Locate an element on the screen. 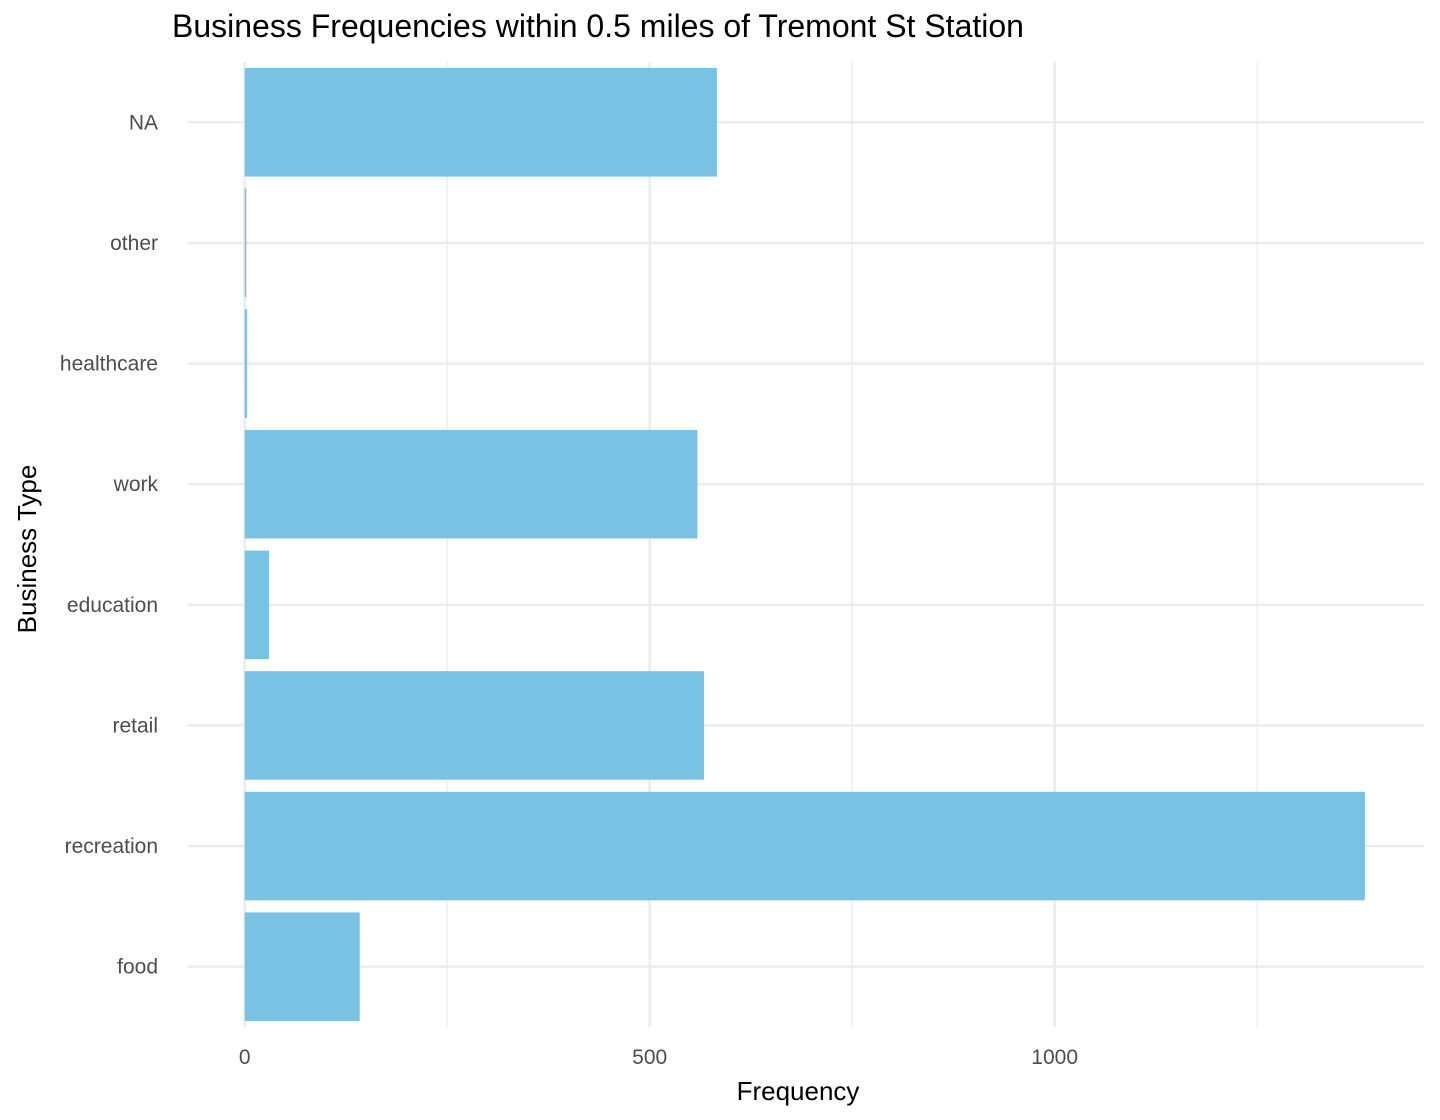  y-tick-label: NA is located at coordinates (143, 122).